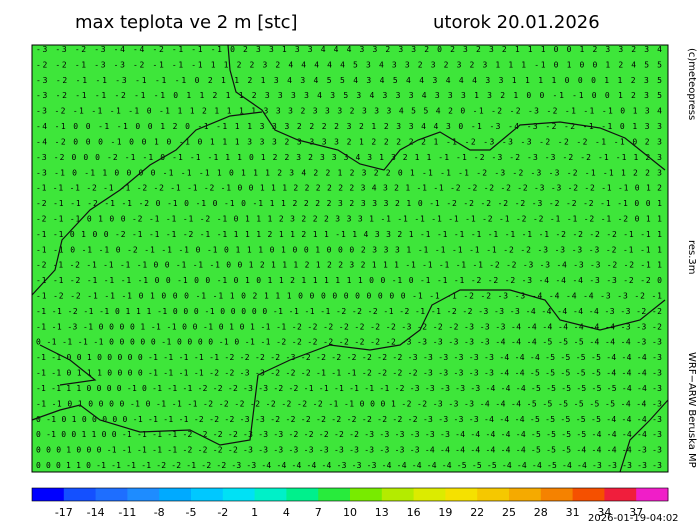 The image size is (700, 525). What do you see at coordinates (318, 512) in the screenshot?
I see `colorbar-label: 7` at bounding box center [318, 512].